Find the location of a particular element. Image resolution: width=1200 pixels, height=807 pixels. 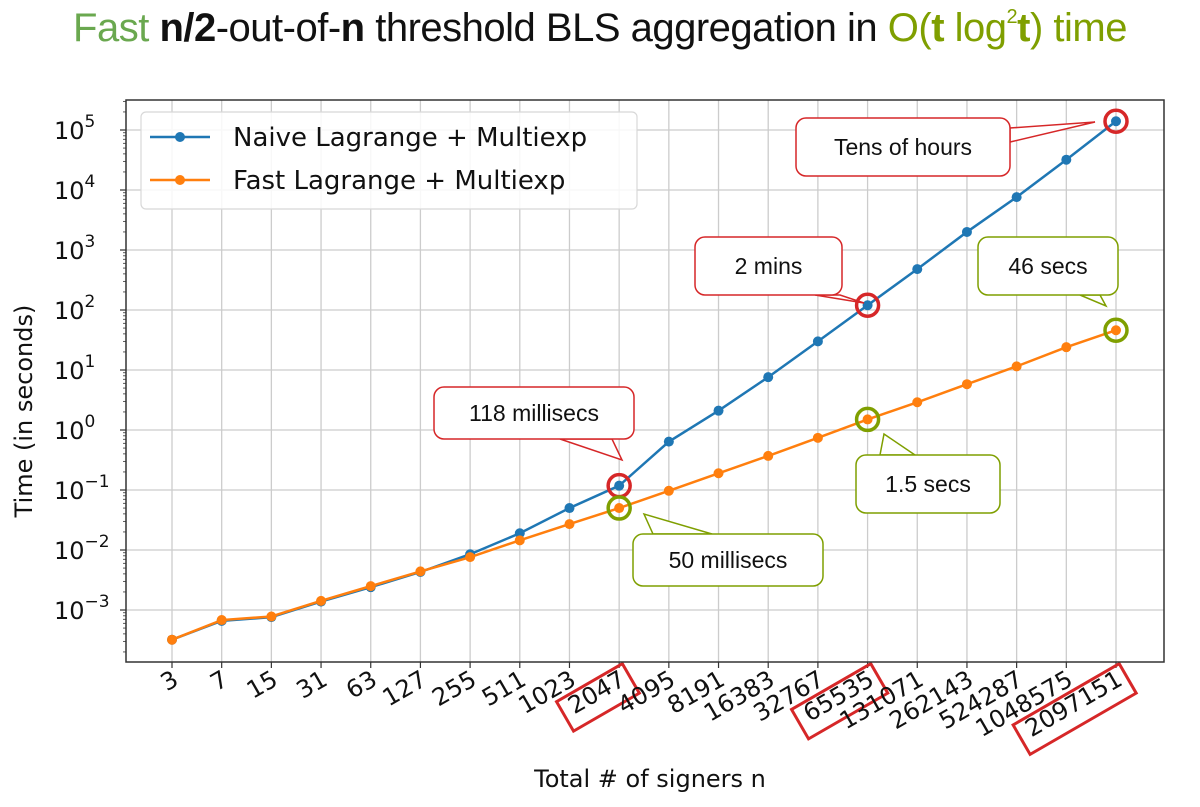

callout: 50 millisecs is located at coordinates (728, 549).